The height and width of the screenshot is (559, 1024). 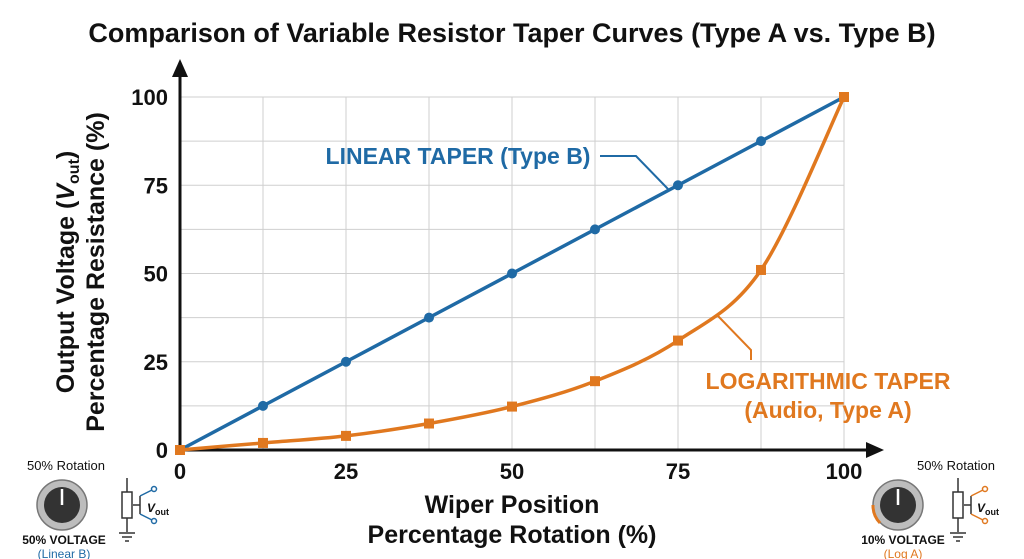 I want to click on linear-annotation: LINEAR TAPER (Type B), so click(x=497, y=166).